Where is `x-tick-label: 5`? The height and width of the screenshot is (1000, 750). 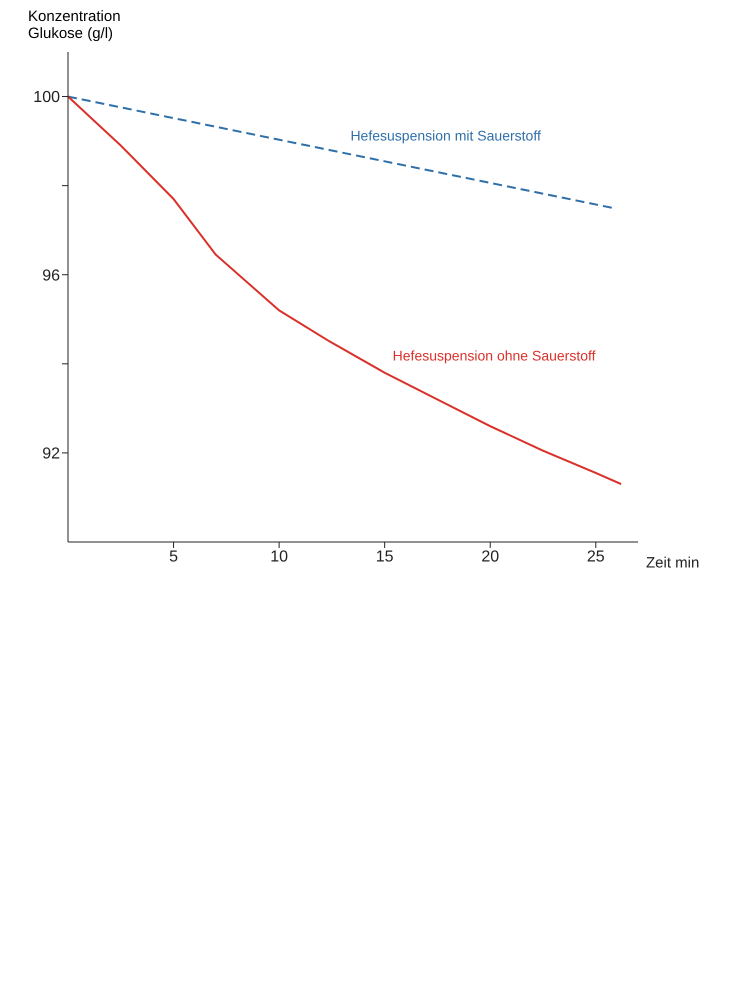 x-tick-label: 5 is located at coordinates (173, 557).